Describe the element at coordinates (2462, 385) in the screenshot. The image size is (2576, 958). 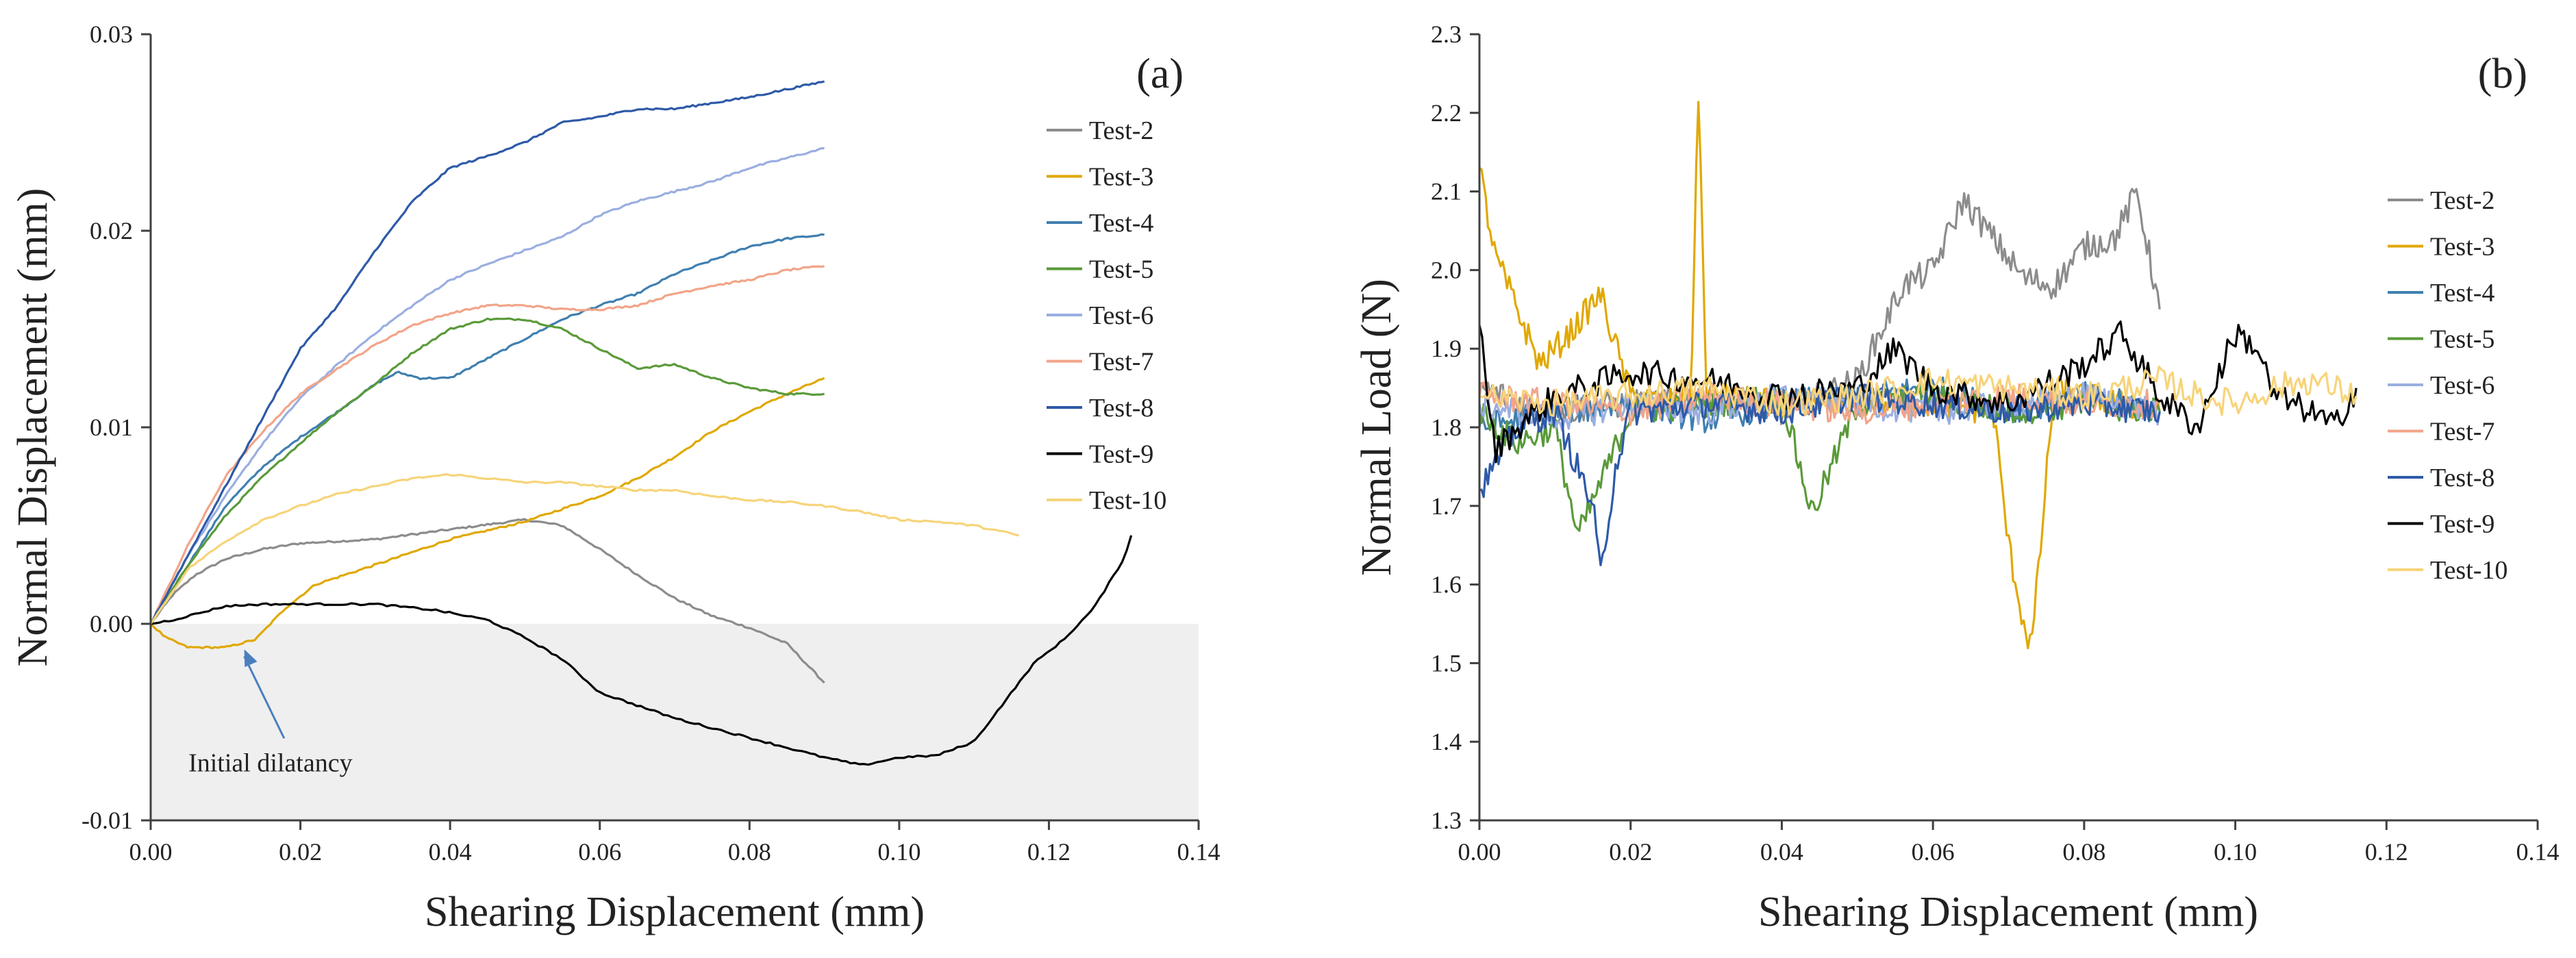
I see `legend-label-b-test-6: Test-6` at that location.